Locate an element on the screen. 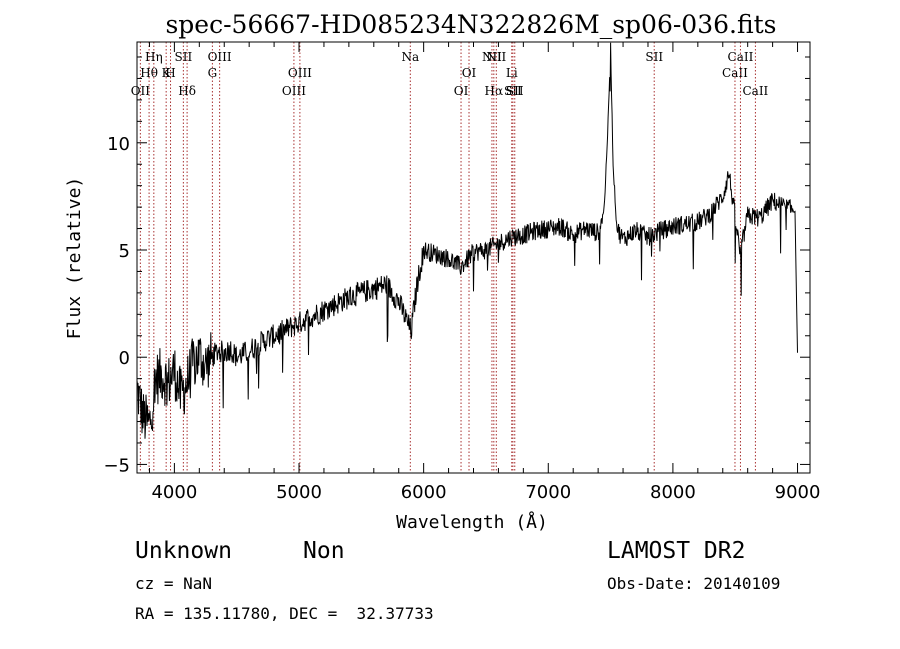 The image size is (900, 649). line-marker-label-19: SII is located at coordinates (515, 91).